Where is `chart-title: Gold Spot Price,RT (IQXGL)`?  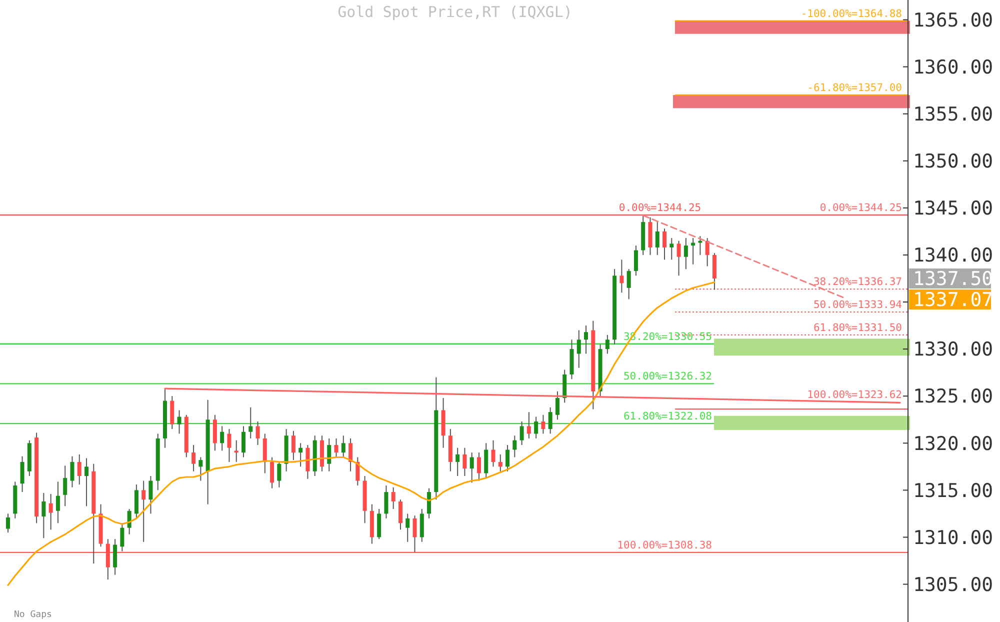
chart-title: Gold Spot Price,RT (IQXGL) is located at coordinates (455, 12).